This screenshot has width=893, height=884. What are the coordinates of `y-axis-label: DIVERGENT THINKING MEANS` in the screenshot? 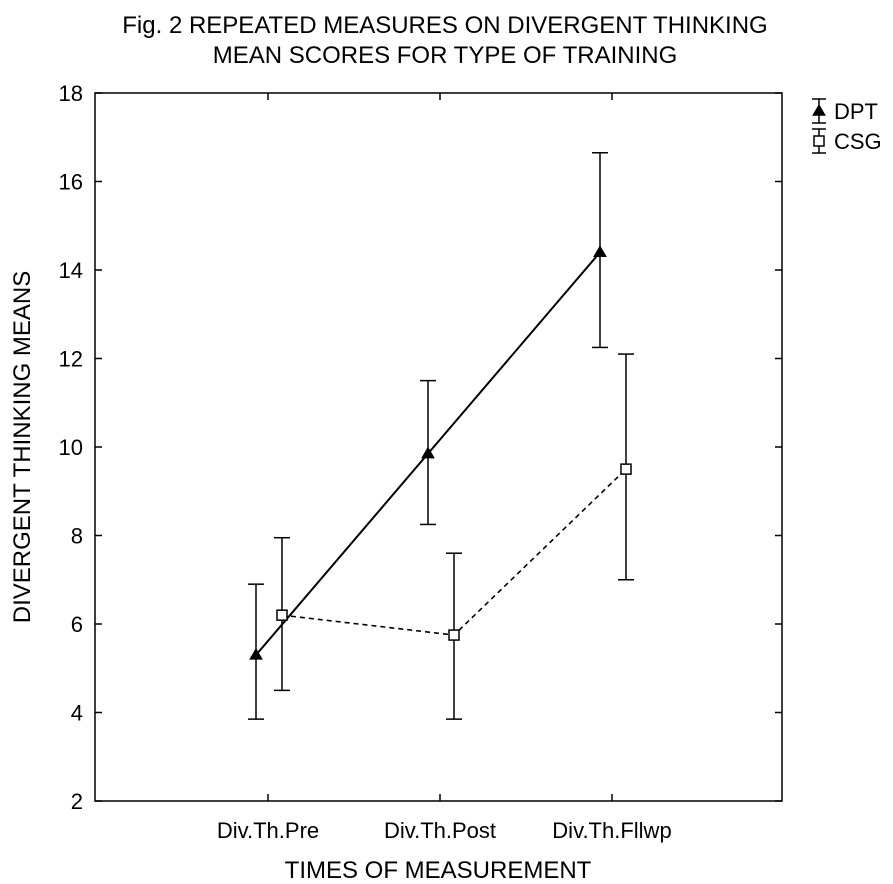 It's located at (22, 447).